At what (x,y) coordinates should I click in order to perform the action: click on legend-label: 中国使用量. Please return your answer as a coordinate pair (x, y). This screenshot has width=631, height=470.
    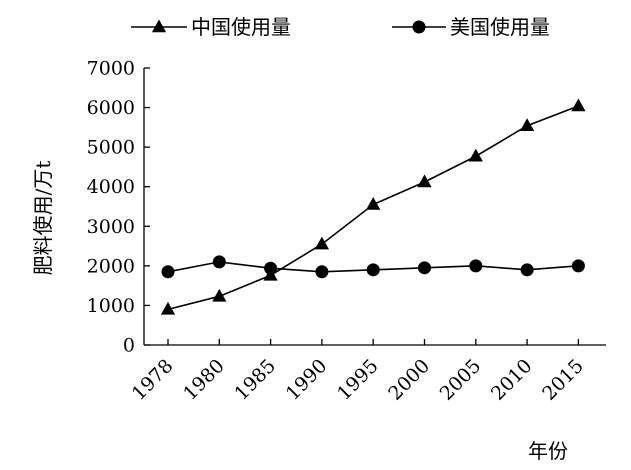
    Looking at the image, I should click on (241, 27).